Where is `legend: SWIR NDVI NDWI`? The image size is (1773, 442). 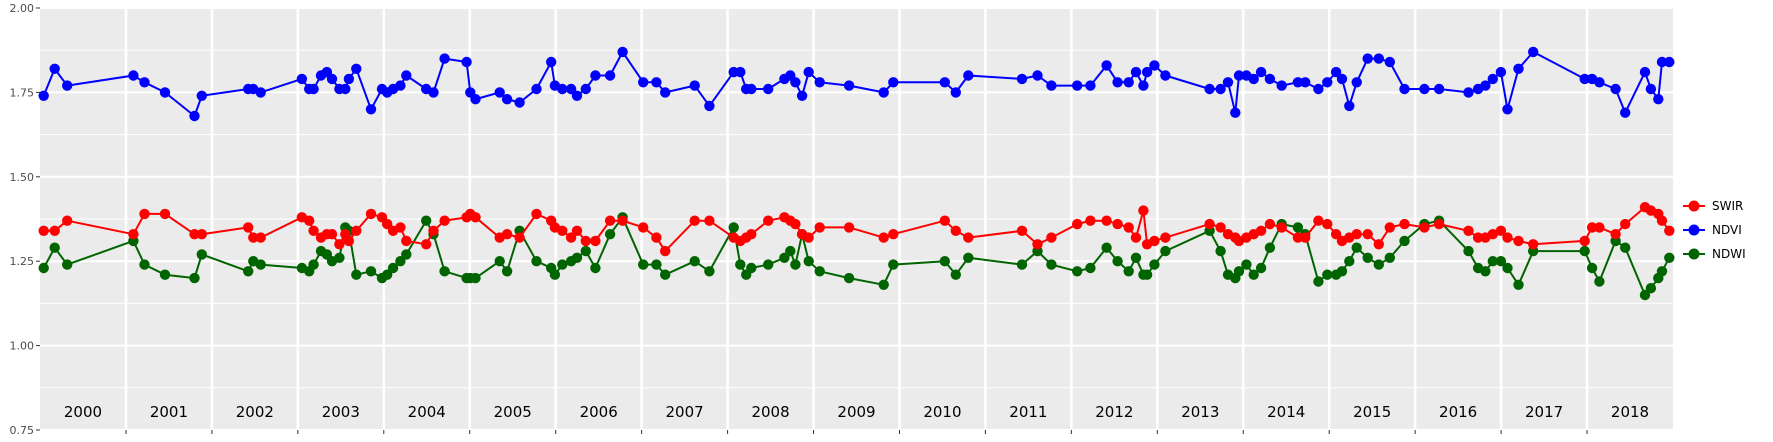
legend: SWIR NDVI NDWI is located at coordinates (1714, 230).